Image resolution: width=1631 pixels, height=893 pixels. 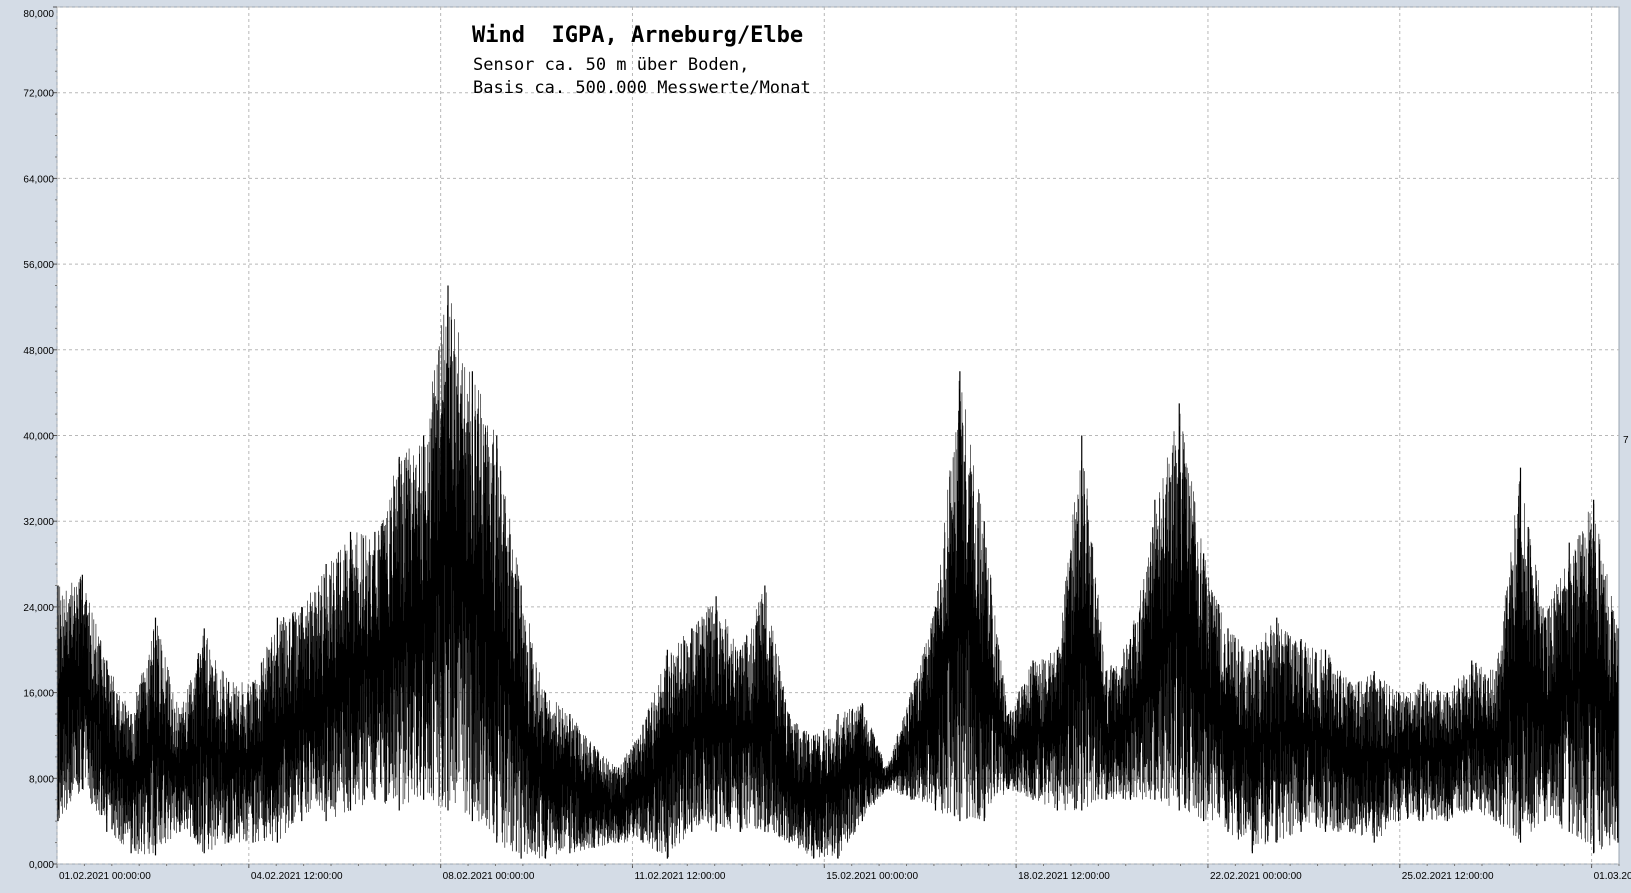 What do you see at coordinates (611, 65) in the screenshot?
I see `chart-subtitle-line-1: Sensor ca. 50 m über Boden,` at bounding box center [611, 65].